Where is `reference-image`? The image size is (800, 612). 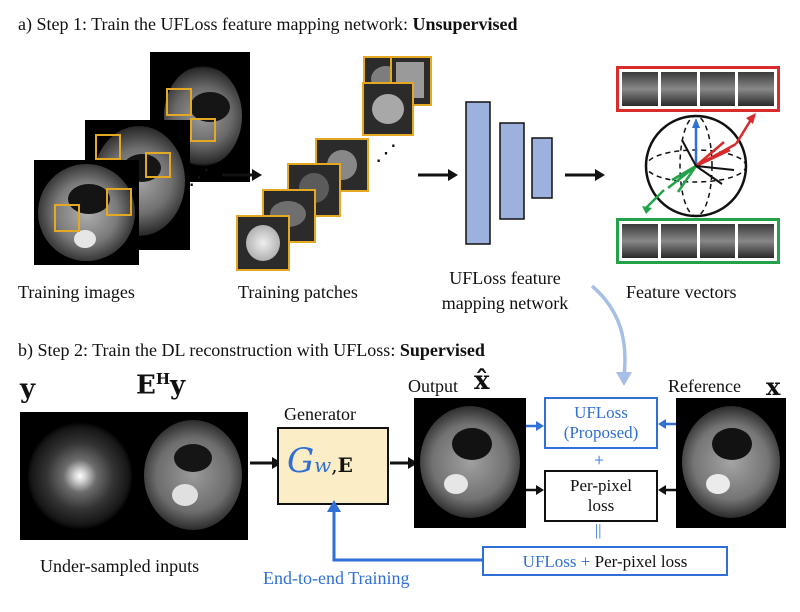
reference-image is located at coordinates (731, 463).